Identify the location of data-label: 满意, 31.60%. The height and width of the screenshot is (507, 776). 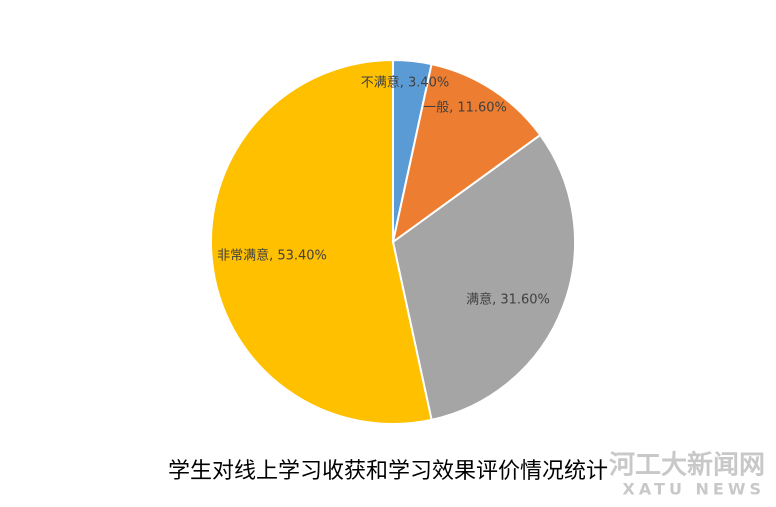
(508, 300).